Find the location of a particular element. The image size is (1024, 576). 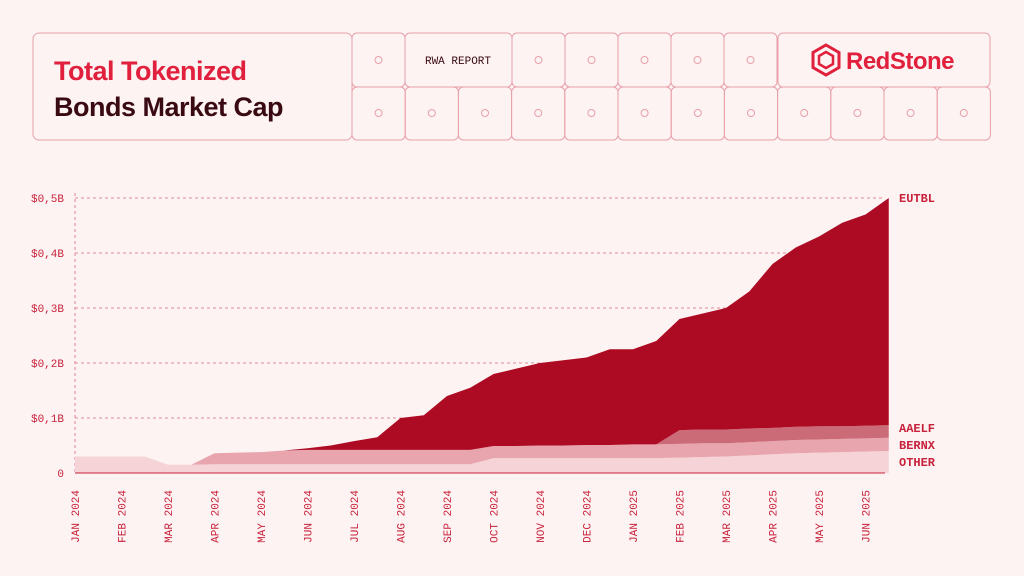

legend-label: EUTBL is located at coordinates (917, 199).